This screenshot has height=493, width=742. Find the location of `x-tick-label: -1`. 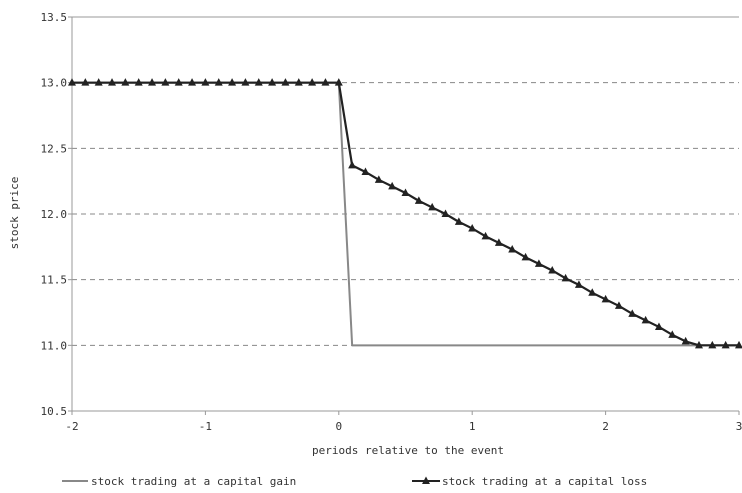

x-tick-label: -1 is located at coordinates (205, 426).